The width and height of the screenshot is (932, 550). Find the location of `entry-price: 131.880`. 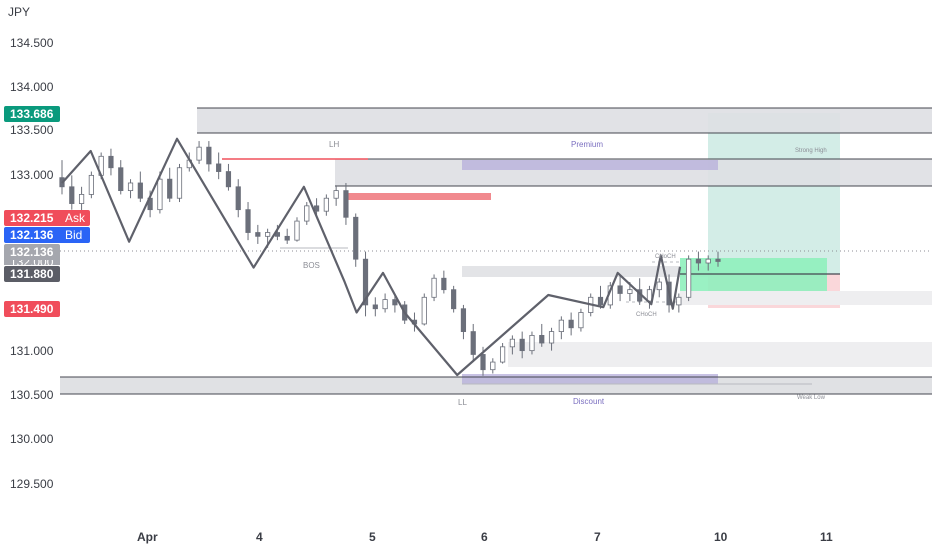

entry-price: 131.880 is located at coordinates (32, 274).